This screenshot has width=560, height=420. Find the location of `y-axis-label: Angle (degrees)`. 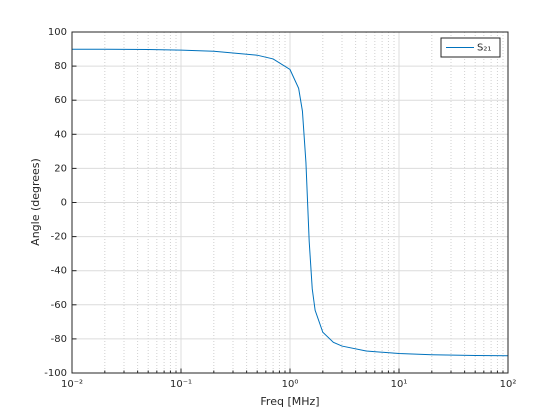

y-axis-label: Angle (degrees) is located at coordinates (35, 202).